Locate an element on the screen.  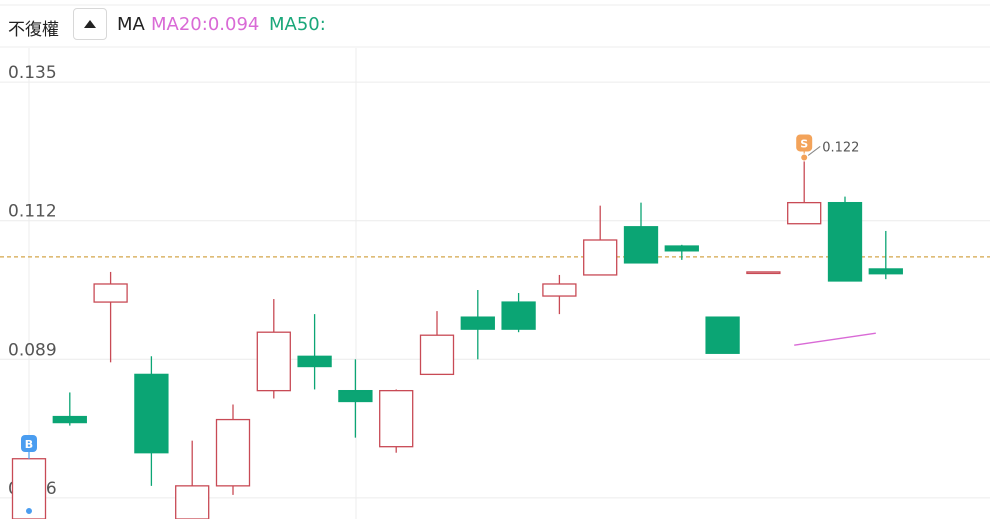
sell-value-label: 0.122 is located at coordinates (840, 147).